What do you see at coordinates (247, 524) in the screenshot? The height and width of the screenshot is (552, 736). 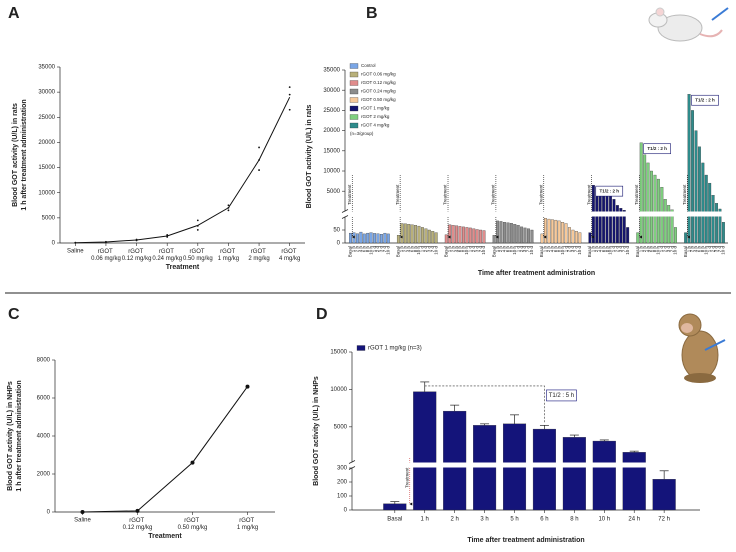 I see `x-tick-label: rGOT 1 mg/kg` at bounding box center [247, 524].